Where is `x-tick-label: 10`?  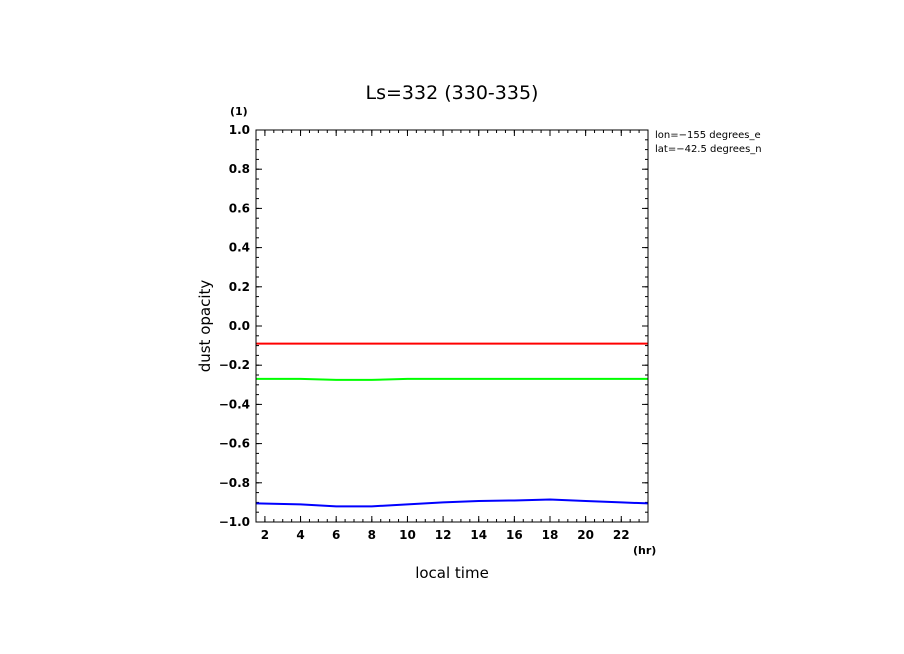
x-tick-label: 10 is located at coordinates (407, 535).